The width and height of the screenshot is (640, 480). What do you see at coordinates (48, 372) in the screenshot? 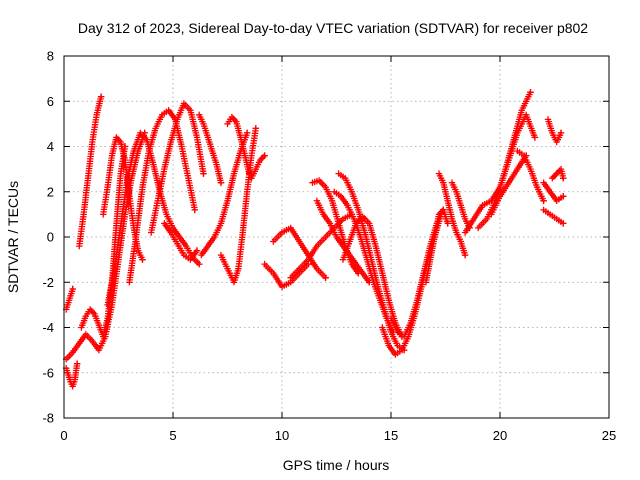
I see `y-tick-label: -6` at bounding box center [48, 372].